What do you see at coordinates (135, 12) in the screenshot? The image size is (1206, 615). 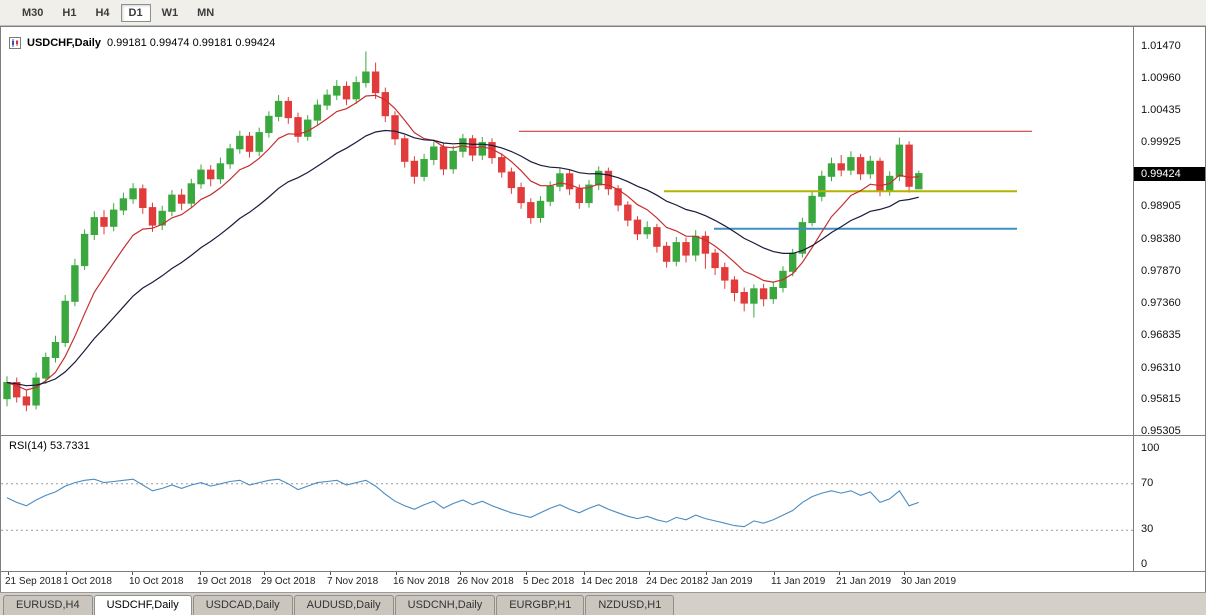 I see `timeframe-button-d1: D1` at bounding box center [135, 12].